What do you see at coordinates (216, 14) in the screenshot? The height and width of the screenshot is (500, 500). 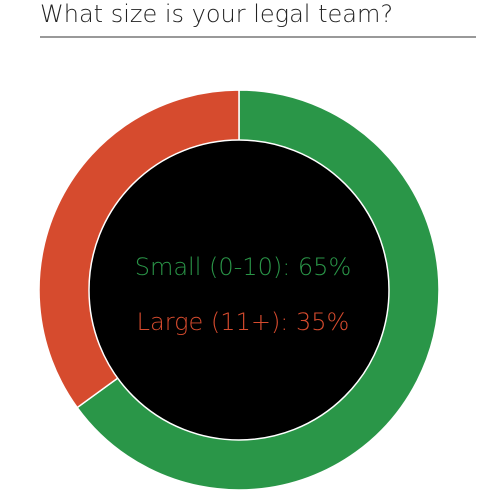 I see `chart-title: What size is your legal team?` at bounding box center [216, 14].